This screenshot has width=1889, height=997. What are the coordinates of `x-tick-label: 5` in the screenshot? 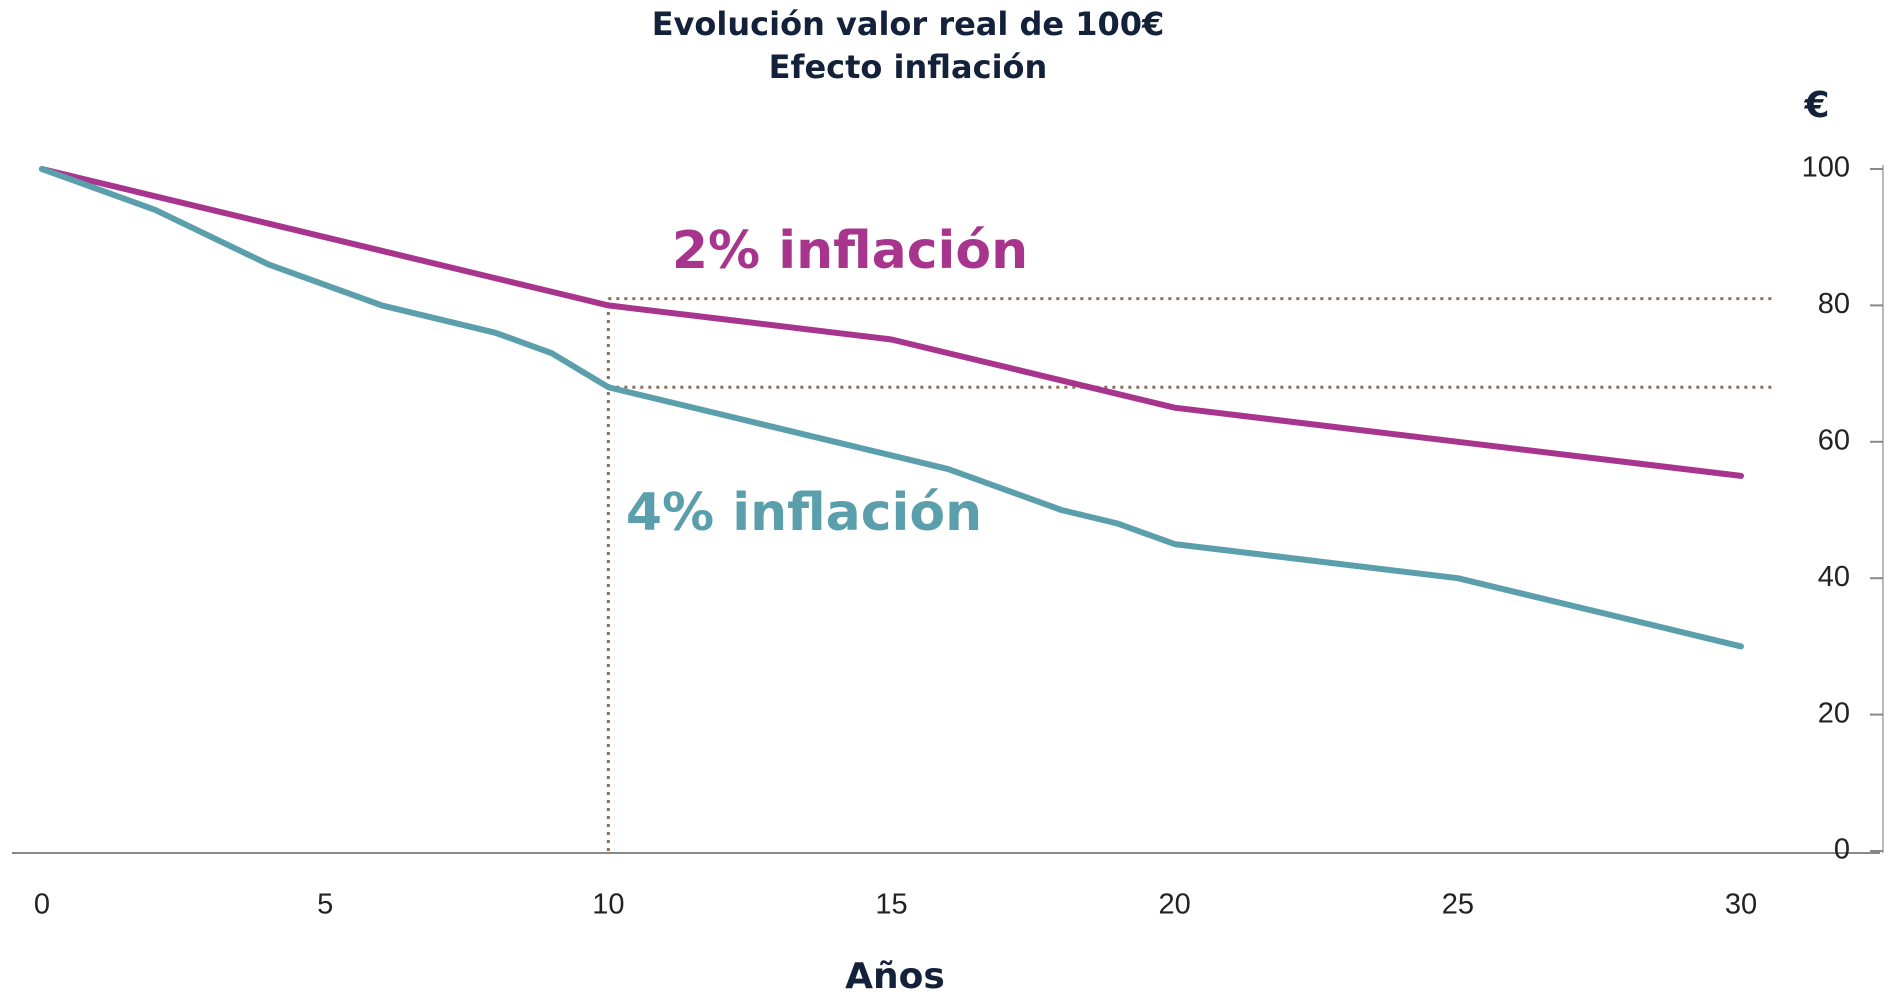 It's located at (325, 905).